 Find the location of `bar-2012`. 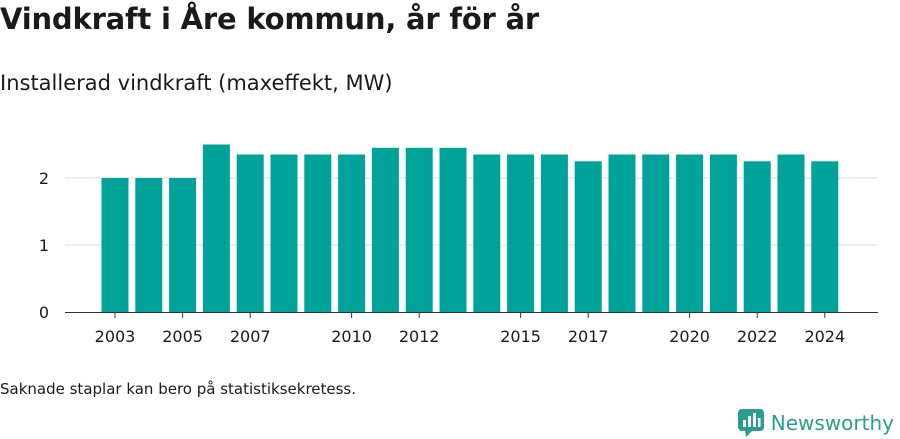

bar-2012 is located at coordinates (419, 229).